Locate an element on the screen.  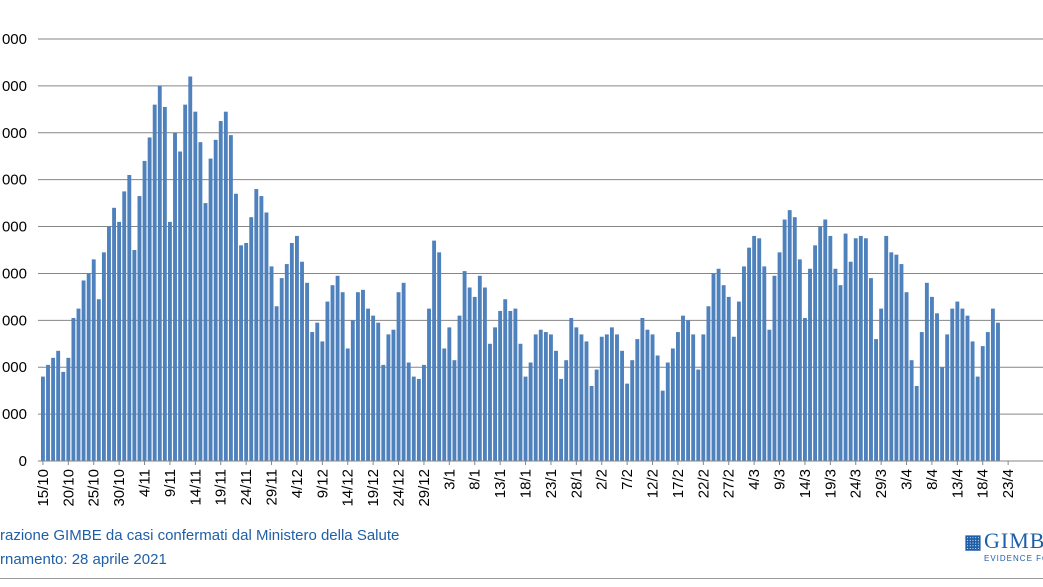
x-tick-label: 9/11 is located at coordinates (170, 483).